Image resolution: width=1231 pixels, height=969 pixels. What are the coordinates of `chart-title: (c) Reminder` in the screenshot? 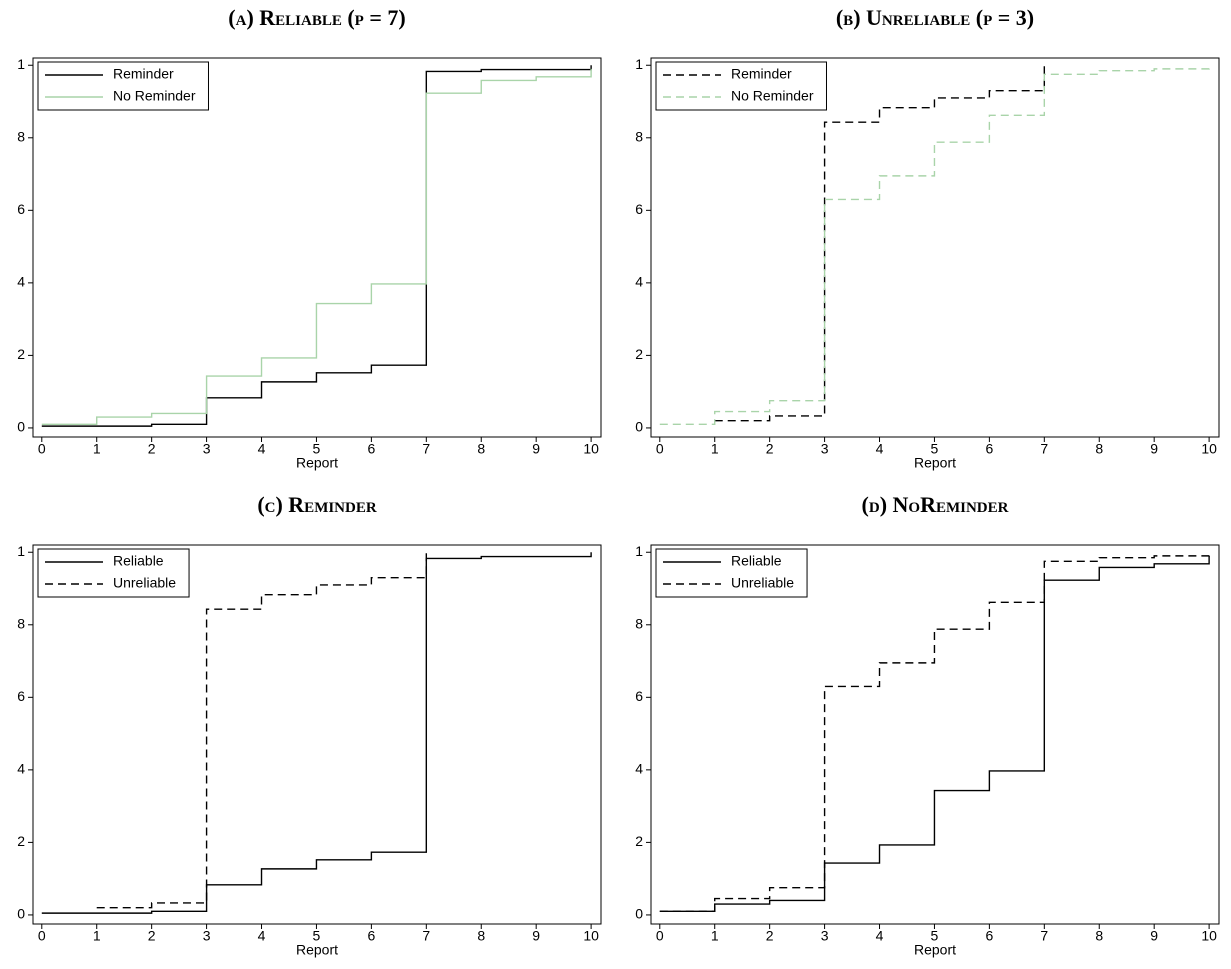 It's located at (317, 504).